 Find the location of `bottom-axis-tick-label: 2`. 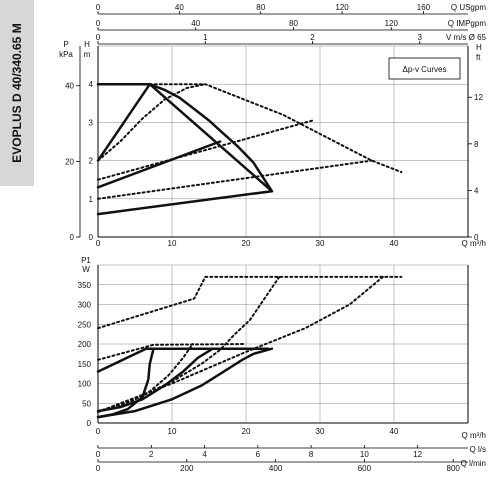

bottom-axis-tick-label: 2 is located at coordinates (151, 454).